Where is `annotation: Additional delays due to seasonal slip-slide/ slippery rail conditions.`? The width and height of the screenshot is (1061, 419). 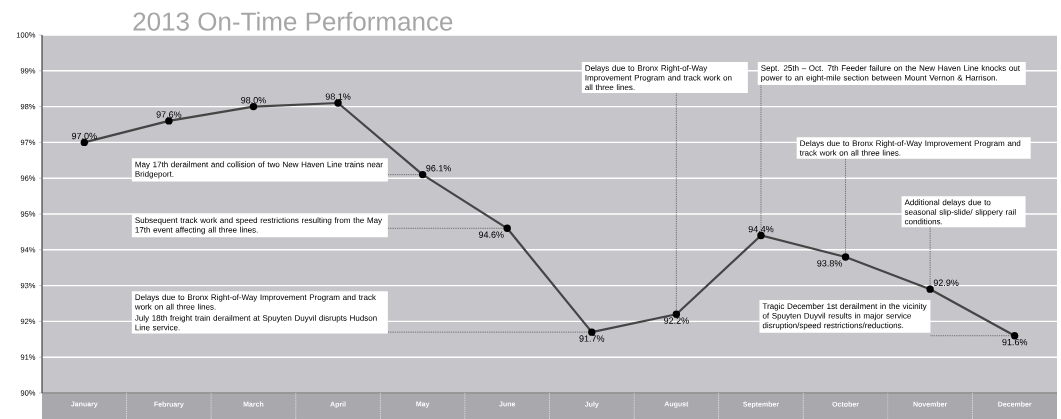
annotation: Additional delays due to seasonal slip-slide/ slippery rail conditions. is located at coordinates (960, 212).